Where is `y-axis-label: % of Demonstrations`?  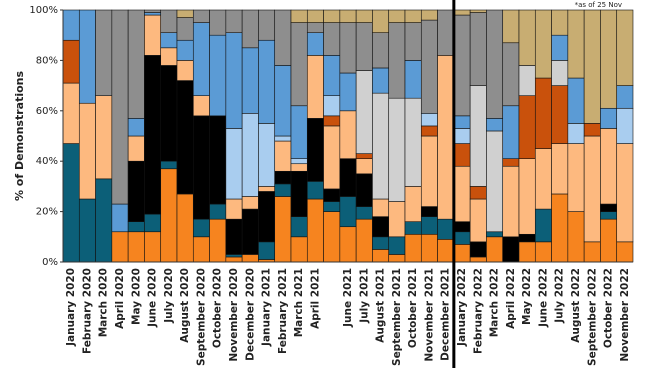
y-axis-label: % of Demonstrations is located at coordinates (19, 136).